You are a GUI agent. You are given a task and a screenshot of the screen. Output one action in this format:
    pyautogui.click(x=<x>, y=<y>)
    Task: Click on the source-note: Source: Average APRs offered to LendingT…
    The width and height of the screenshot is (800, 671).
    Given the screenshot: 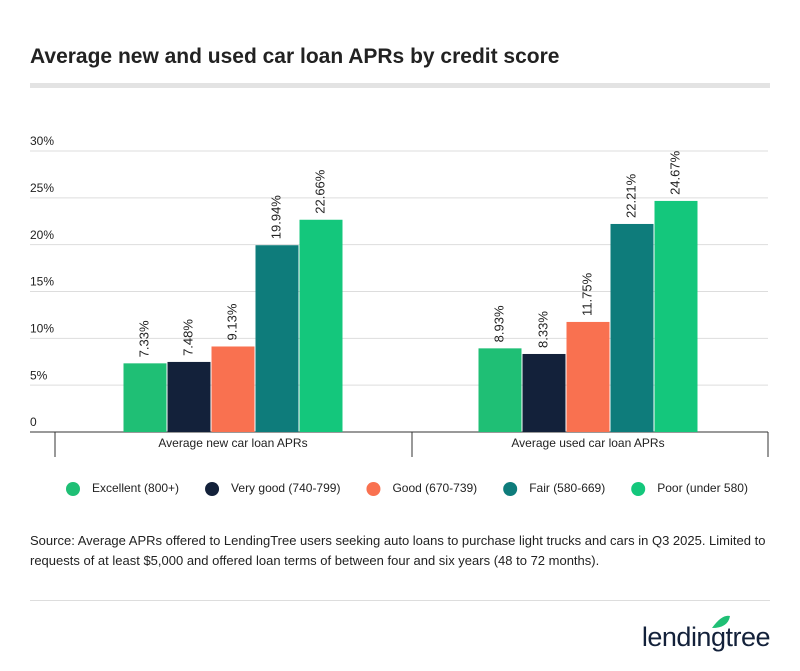 What is the action you would take?
    pyautogui.click(x=398, y=550)
    